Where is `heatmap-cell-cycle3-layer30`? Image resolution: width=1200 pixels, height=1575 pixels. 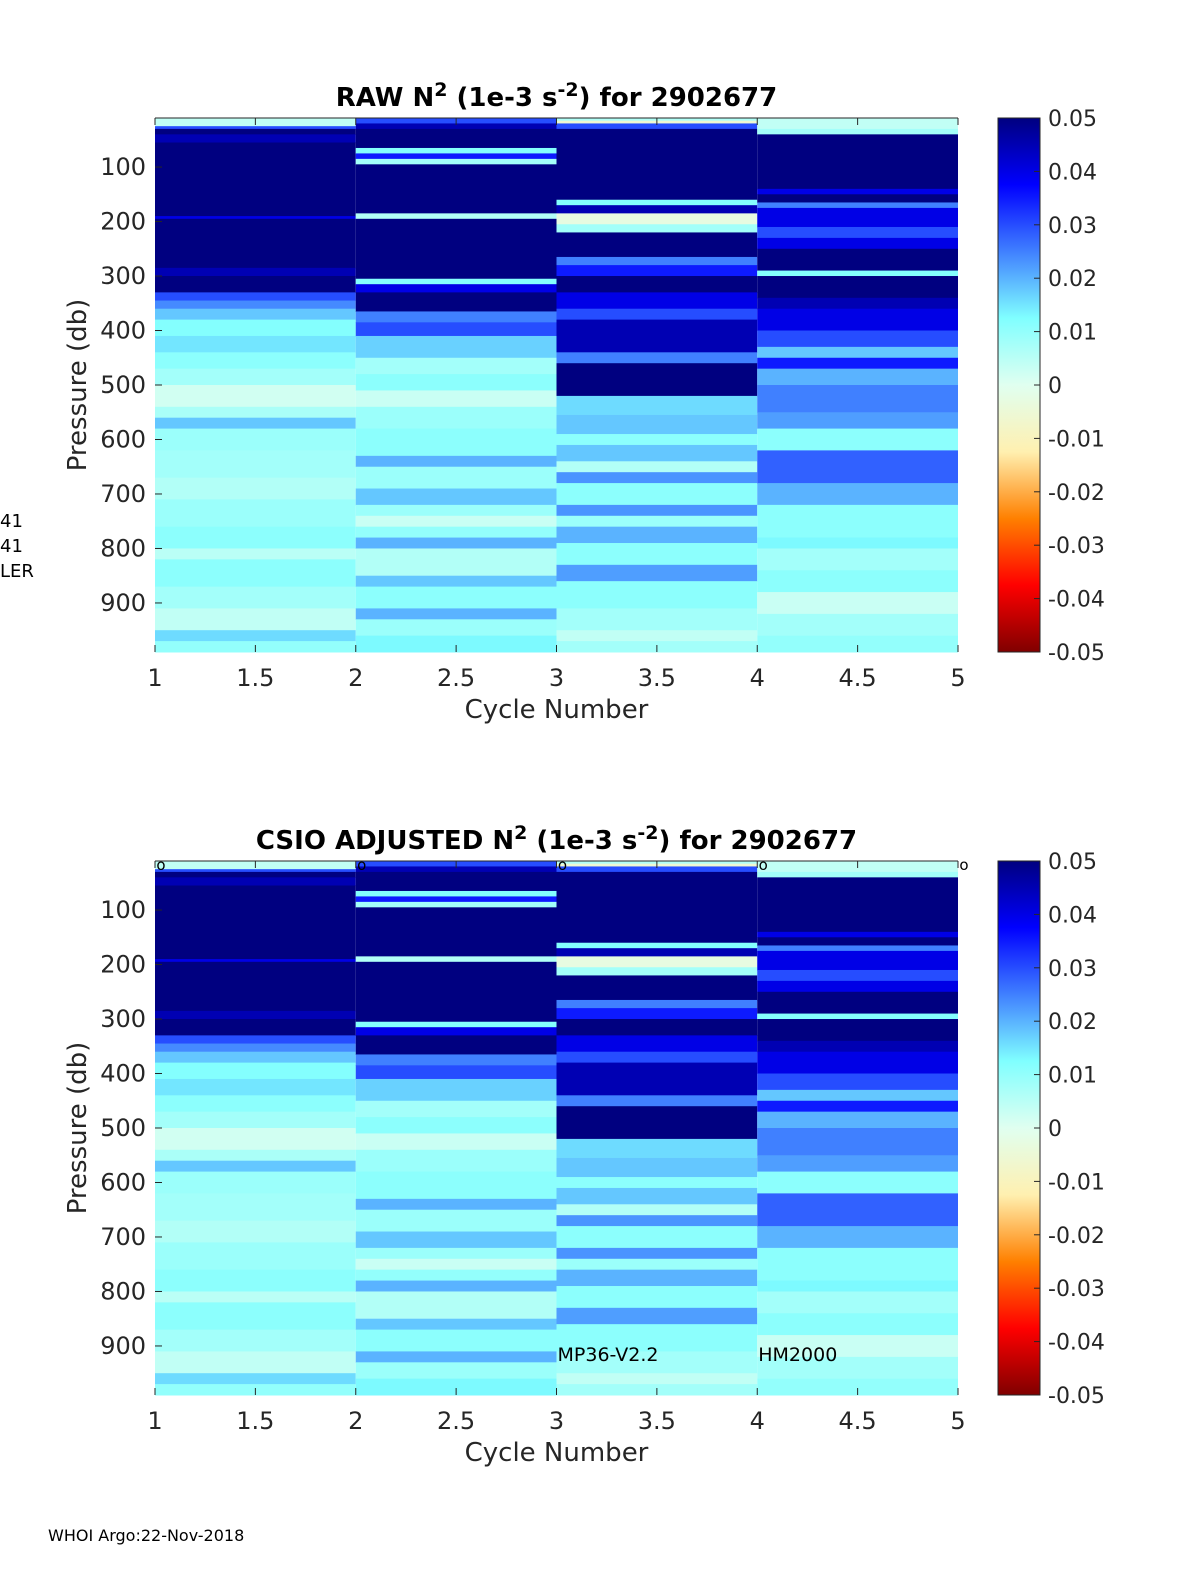 heatmap-cell-cycle3-layer30 is located at coordinates (657, 1362).